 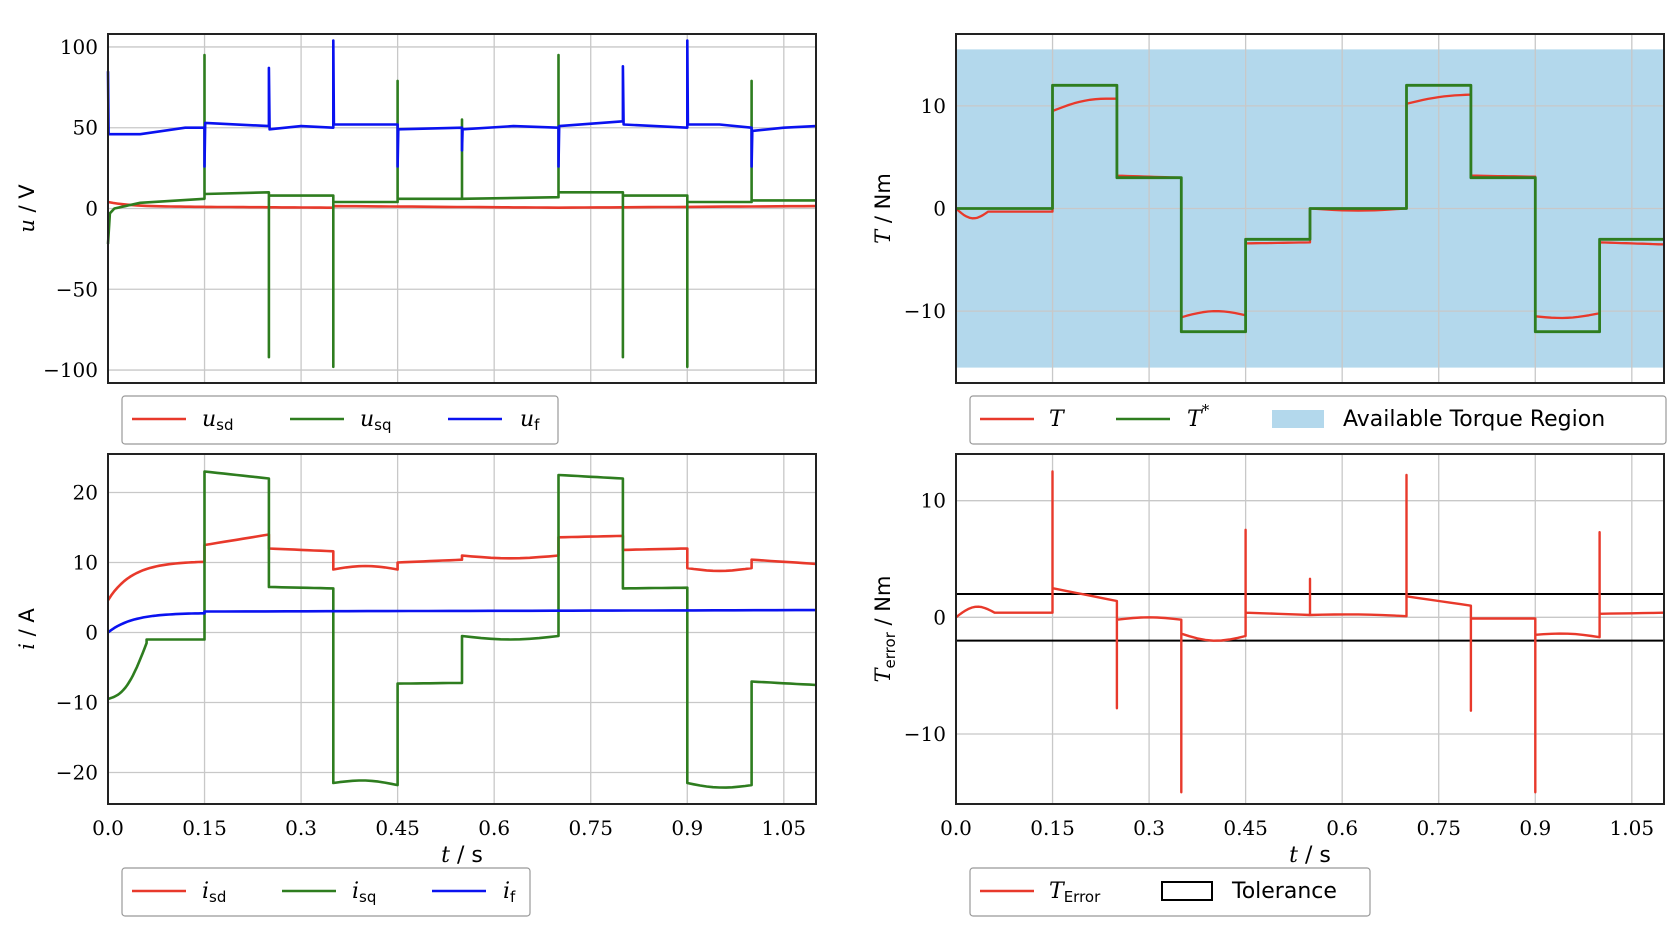 I want to click on y-tick-label: −50, so click(x=77, y=289).